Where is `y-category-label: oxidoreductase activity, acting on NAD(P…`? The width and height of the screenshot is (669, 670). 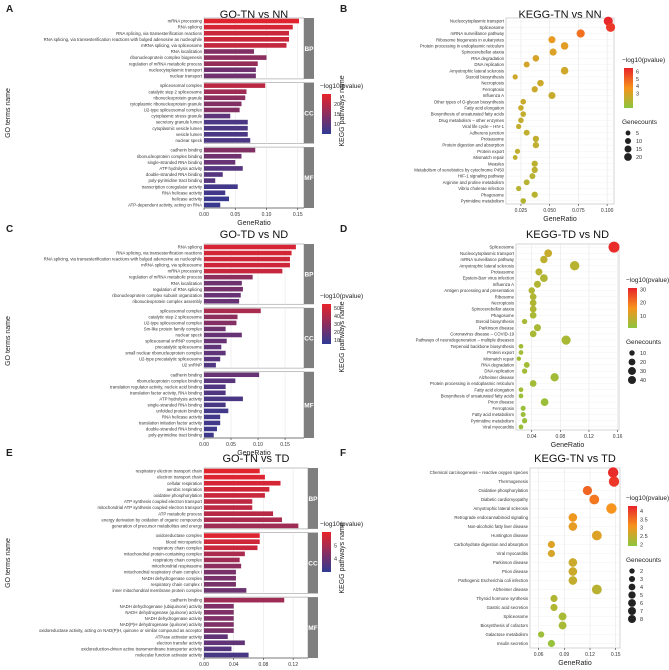 y-category-label: oxidoreductase activity, acting on NAD(P… is located at coordinates (121, 630).